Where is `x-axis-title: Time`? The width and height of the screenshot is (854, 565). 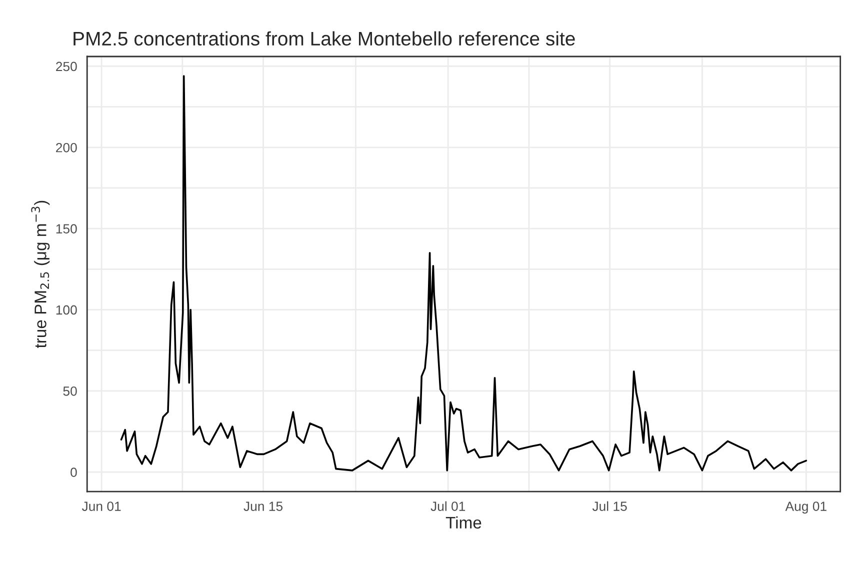 x-axis-title: Time is located at coordinates (464, 522).